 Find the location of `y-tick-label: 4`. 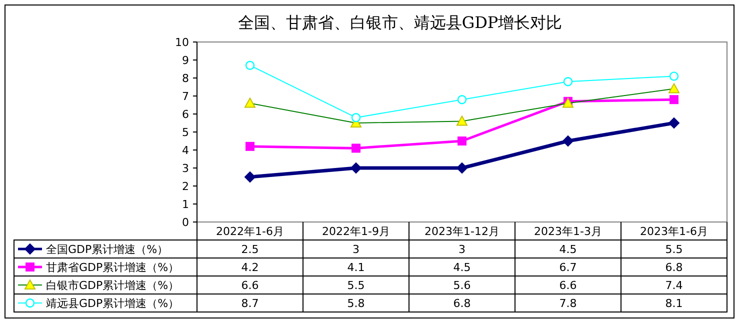

y-tick-label: 4 is located at coordinates (185, 150).